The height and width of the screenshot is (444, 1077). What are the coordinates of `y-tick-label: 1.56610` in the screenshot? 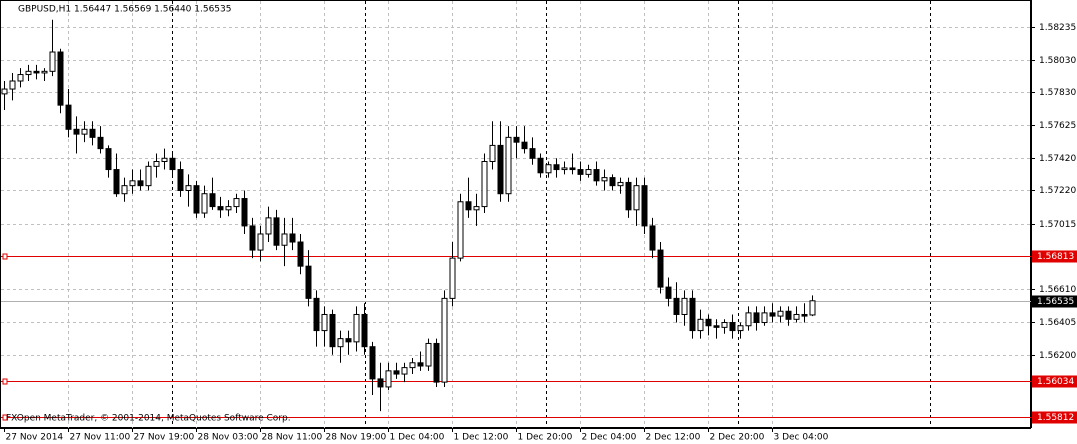 It's located at (1057, 290).